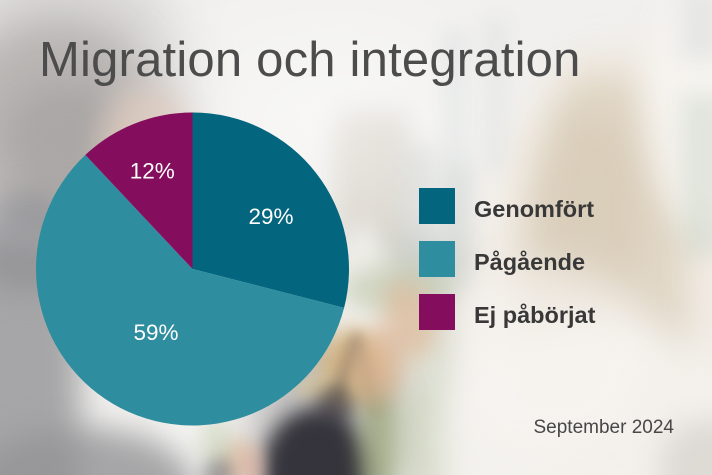  Describe the element at coordinates (152, 170) in the screenshot. I see `svg-text: 12%` at that location.